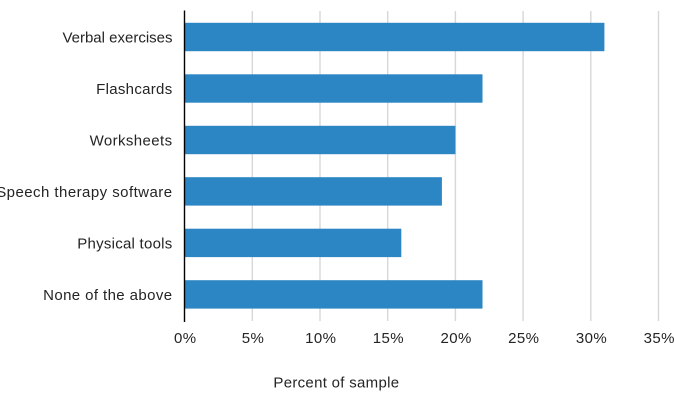 The height and width of the screenshot is (411, 675). I want to click on svg-text: 15%, so click(388, 338).